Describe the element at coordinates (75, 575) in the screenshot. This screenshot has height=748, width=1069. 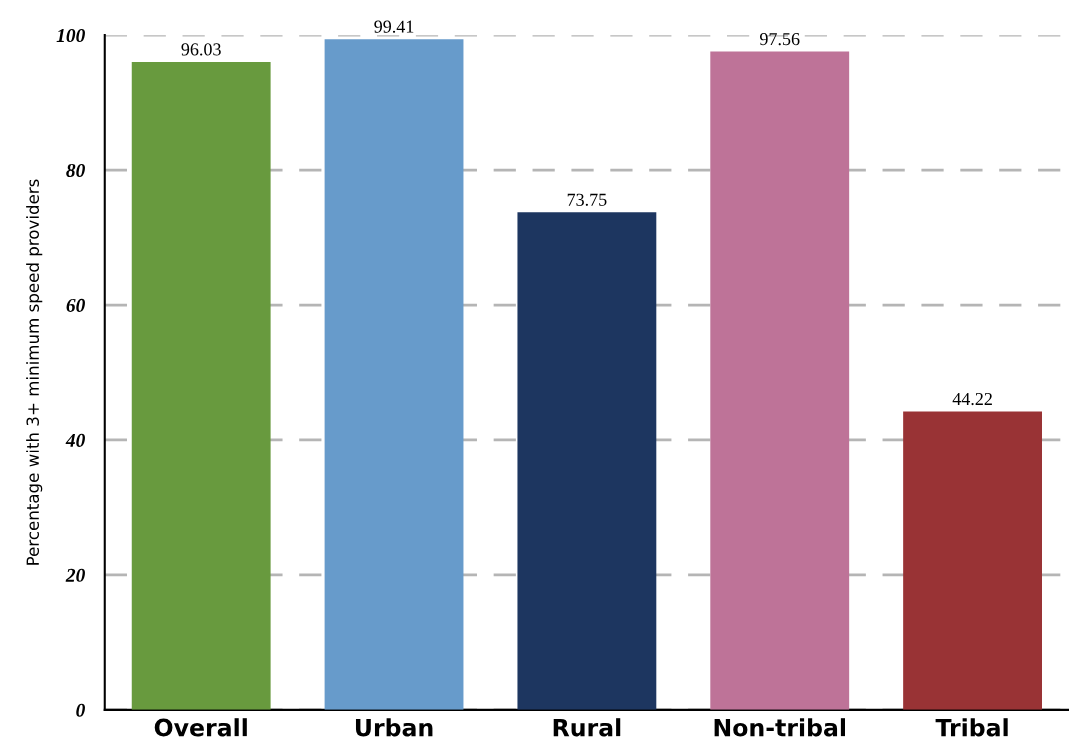
I see `y-tick-label: 20` at that location.